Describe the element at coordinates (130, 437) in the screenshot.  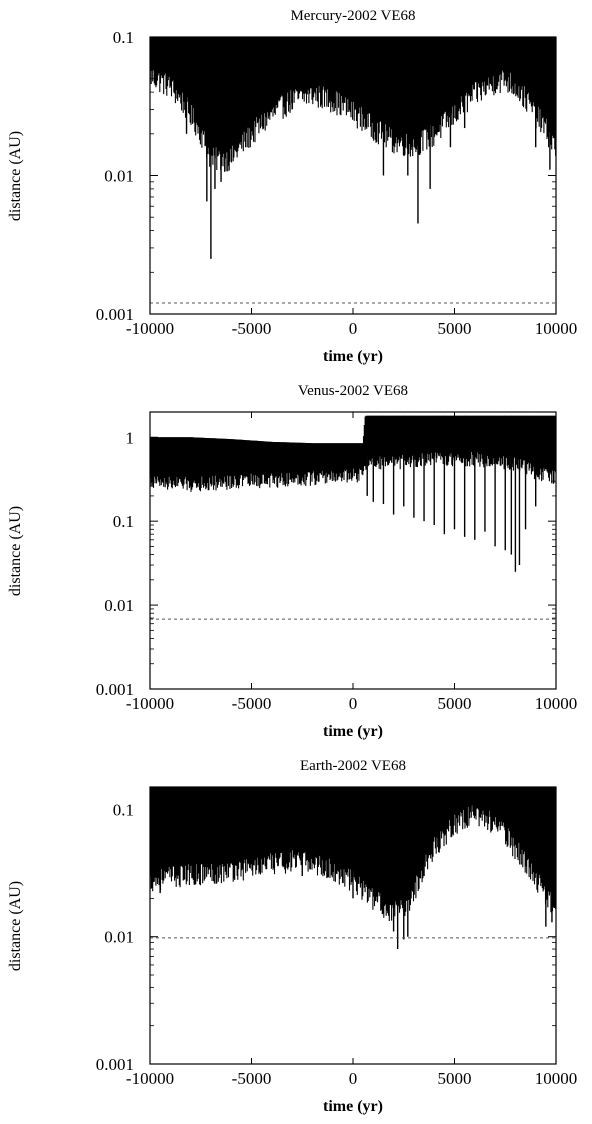
I see `y-tick-label: 1` at that location.